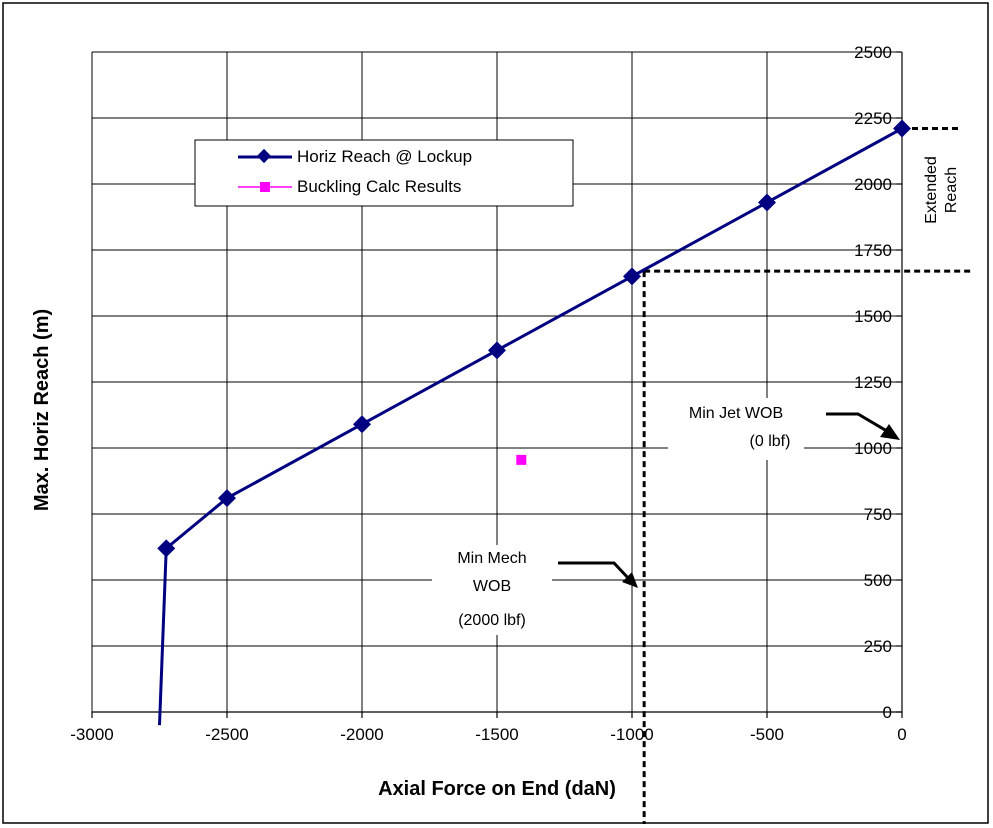  I want to click on y-tick-label: 0, so click(887, 712).